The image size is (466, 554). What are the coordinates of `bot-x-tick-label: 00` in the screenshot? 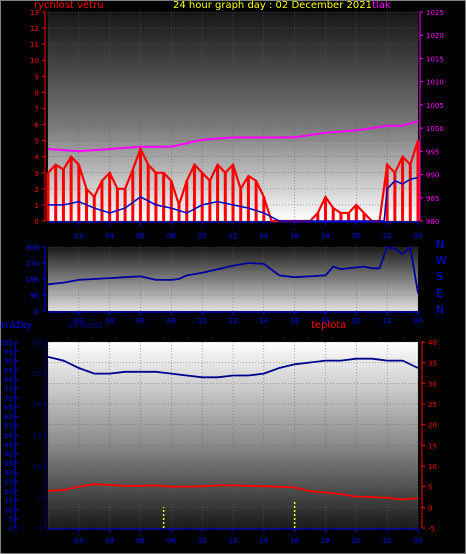 It's located at (418, 541).